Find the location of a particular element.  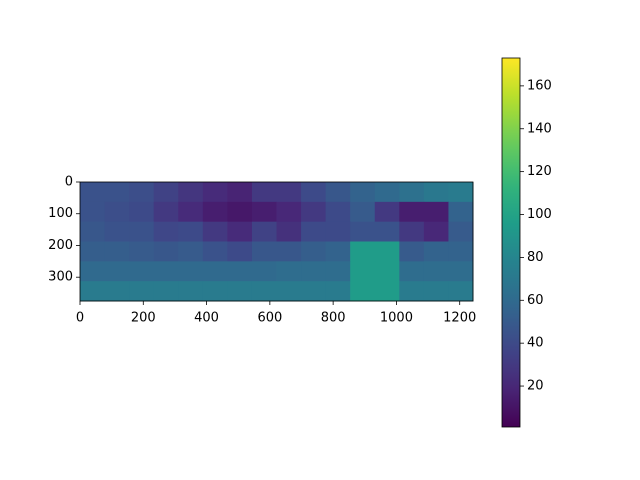

colorbar is located at coordinates (511, 242).